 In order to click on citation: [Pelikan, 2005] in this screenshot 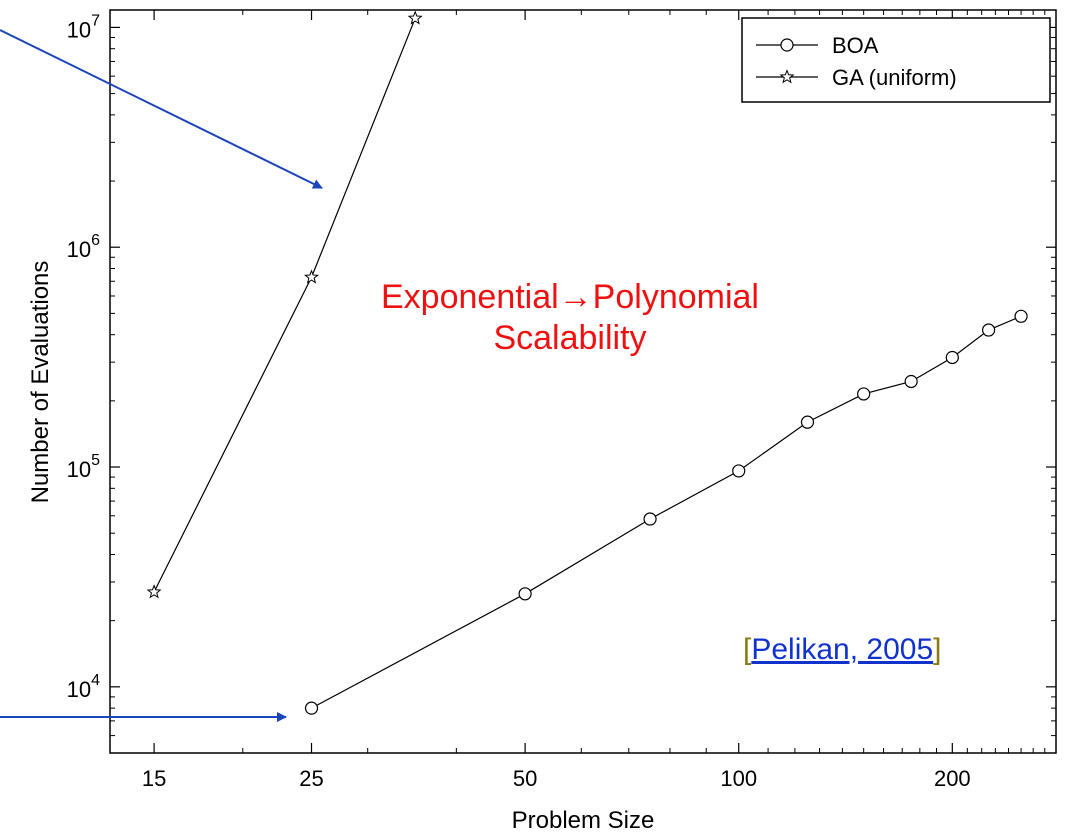, I will do `click(842, 650)`.